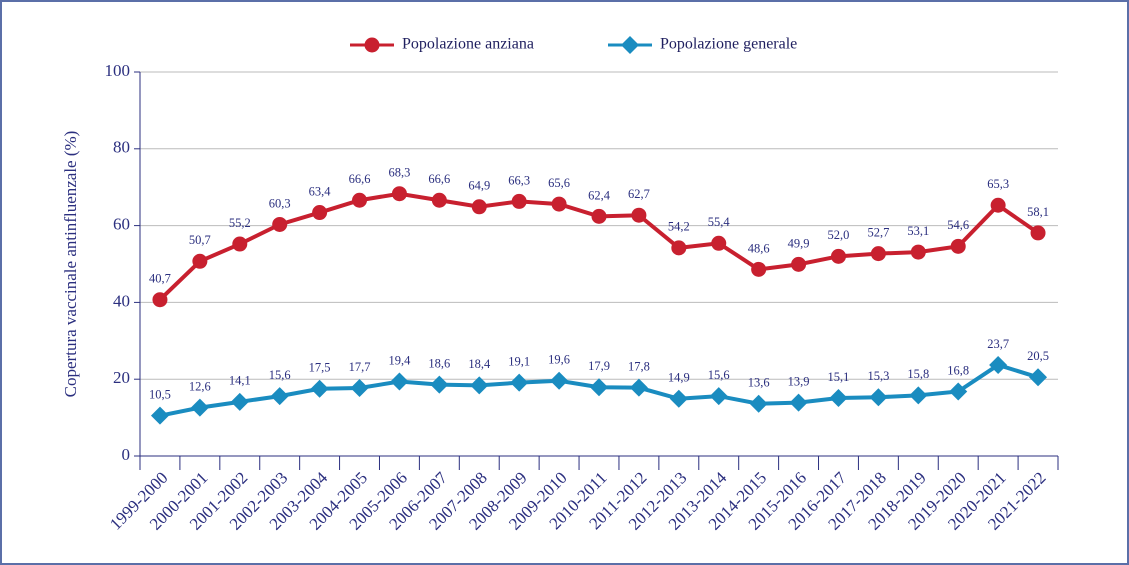  I want to click on y-tick-label: 100, so click(118, 70).